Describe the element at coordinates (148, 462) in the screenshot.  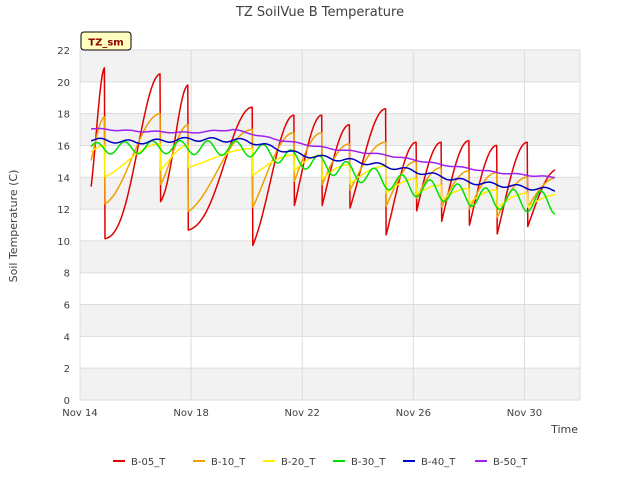
I see `legend-label: B-05_T` at that location.